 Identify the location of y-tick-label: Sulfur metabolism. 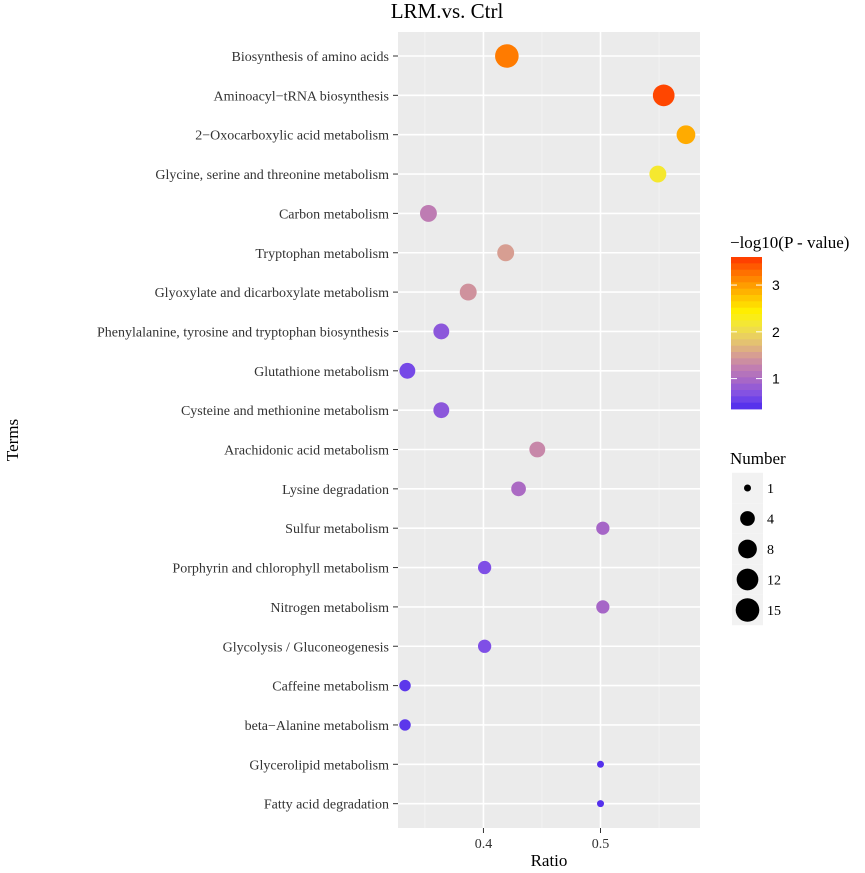
(337, 529).